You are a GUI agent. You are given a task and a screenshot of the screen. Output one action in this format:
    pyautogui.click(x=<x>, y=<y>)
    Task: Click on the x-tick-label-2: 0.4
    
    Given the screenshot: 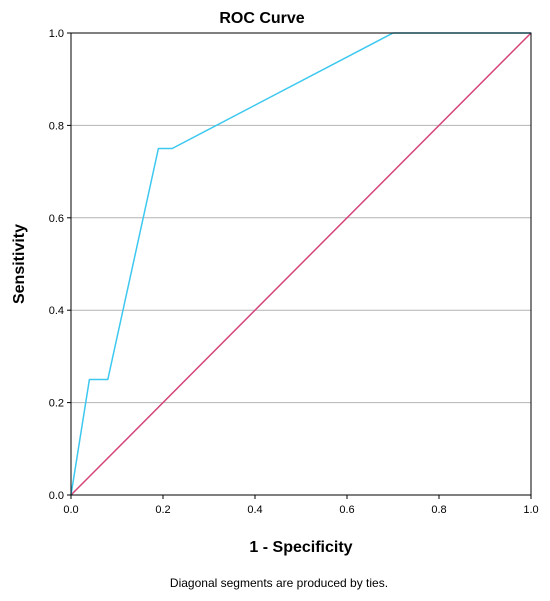 What is the action you would take?
    pyautogui.click(x=254, y=510)
    